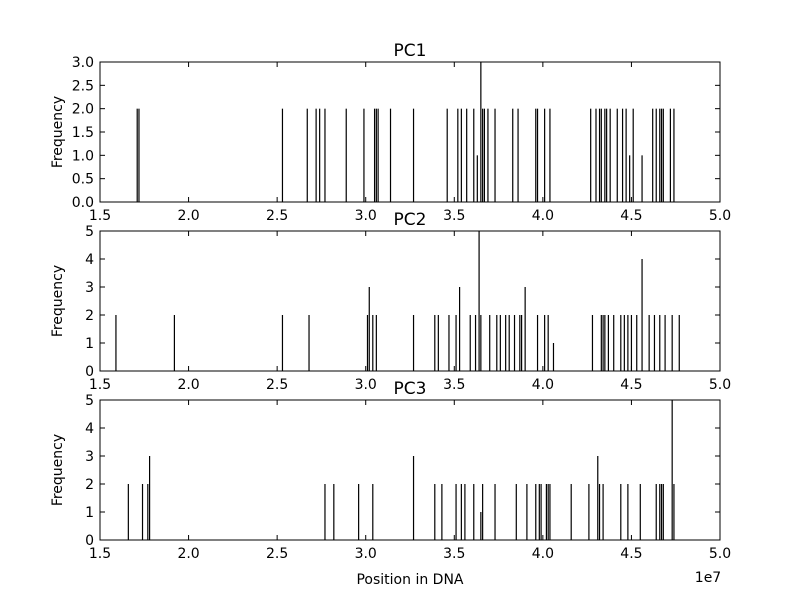 The image size is (800, 600). What do you see at coordinates (83, 110) in the screenshot?
I see `y-tick-label: 2.0` at bounding box center [83, 110].